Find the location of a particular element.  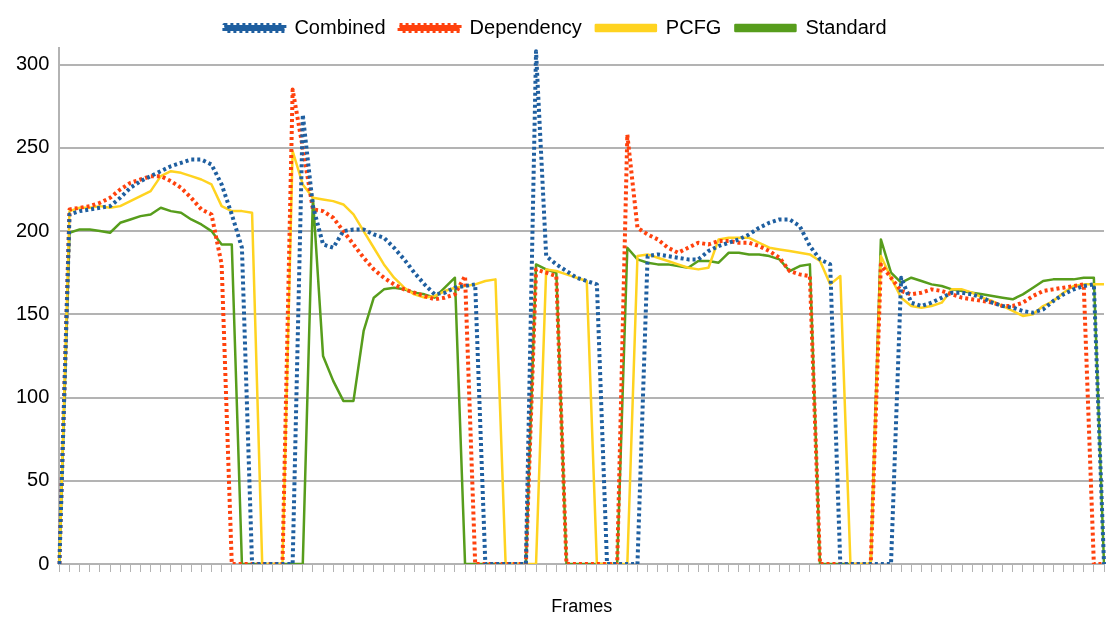

legend-label: Combined is located at coordinates (340, 26).